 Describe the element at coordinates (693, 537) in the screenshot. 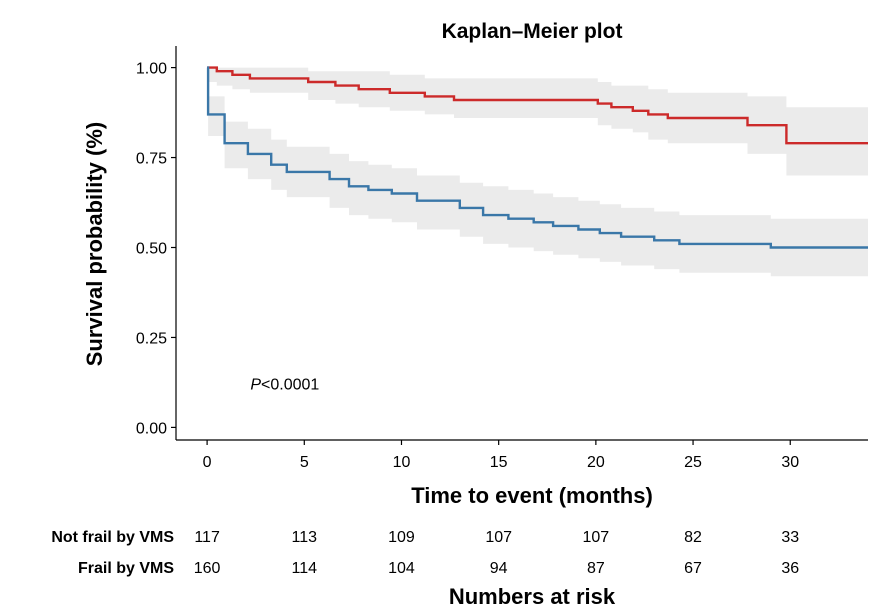

I see `risk-count: 82` at that location.